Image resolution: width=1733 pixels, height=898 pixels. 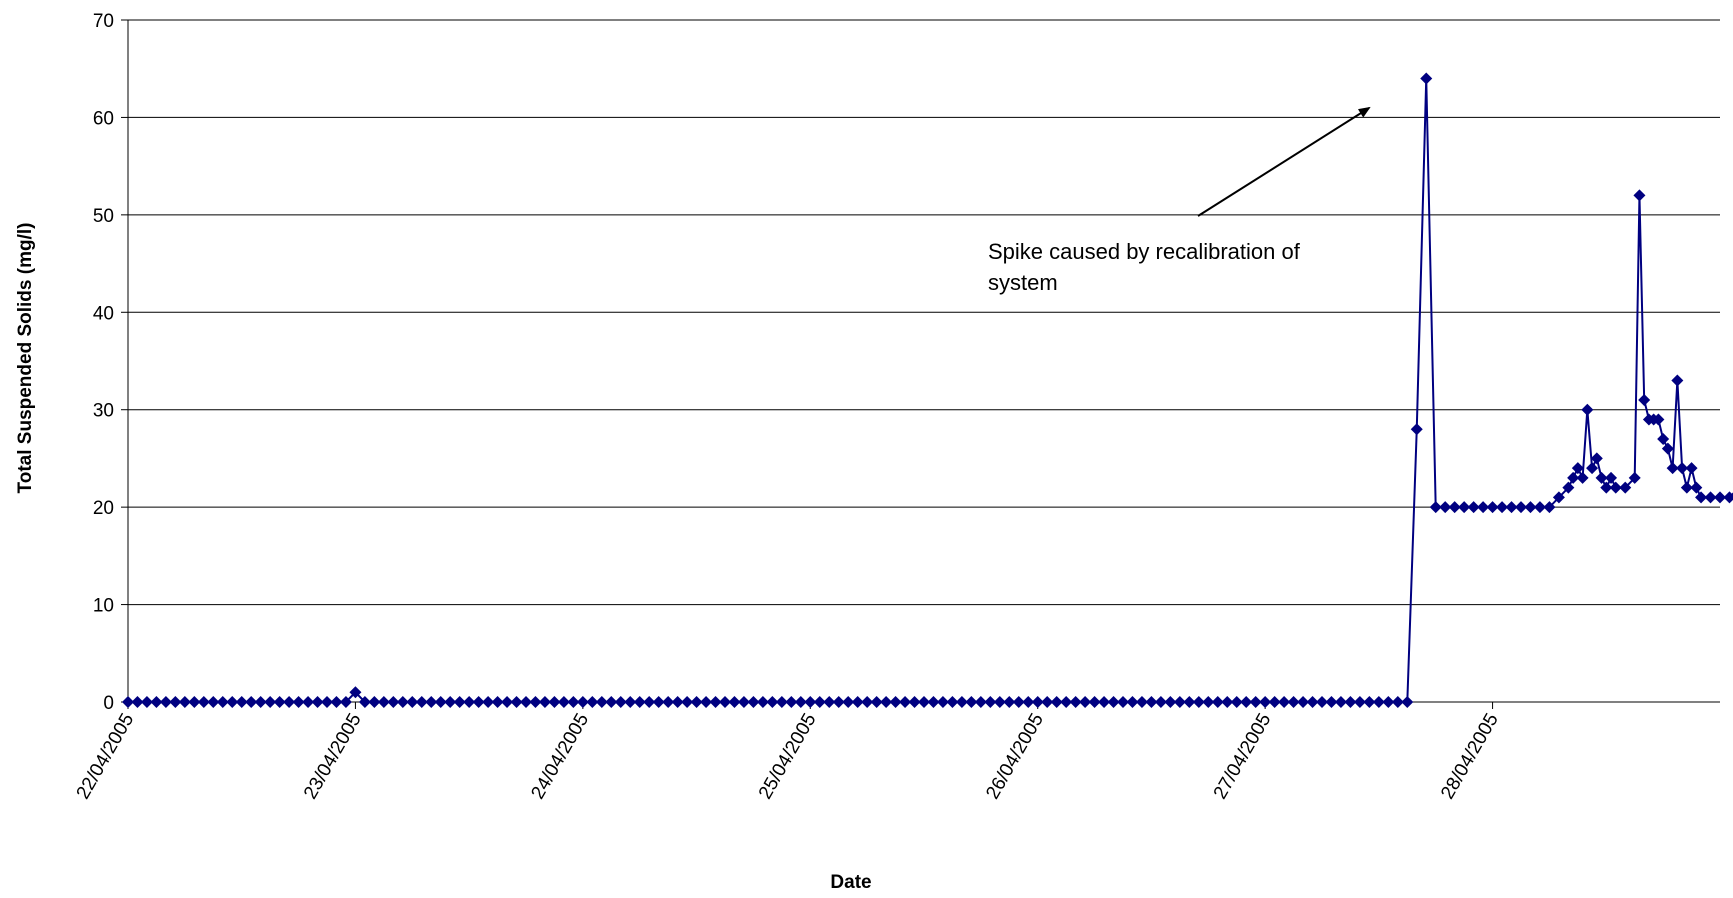 I want to click on y-tick-label: 60, so click(x=103, y=118).